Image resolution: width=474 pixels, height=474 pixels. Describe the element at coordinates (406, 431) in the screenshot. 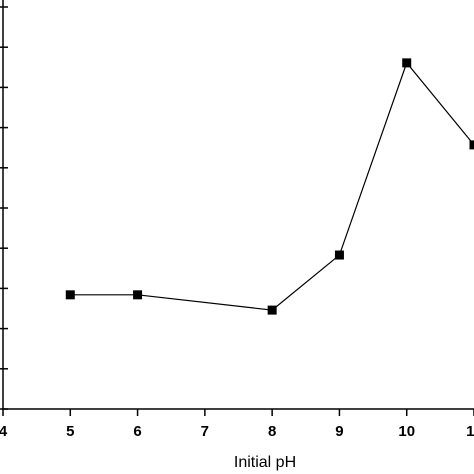

I see `x-tick-label: 10` at that location.